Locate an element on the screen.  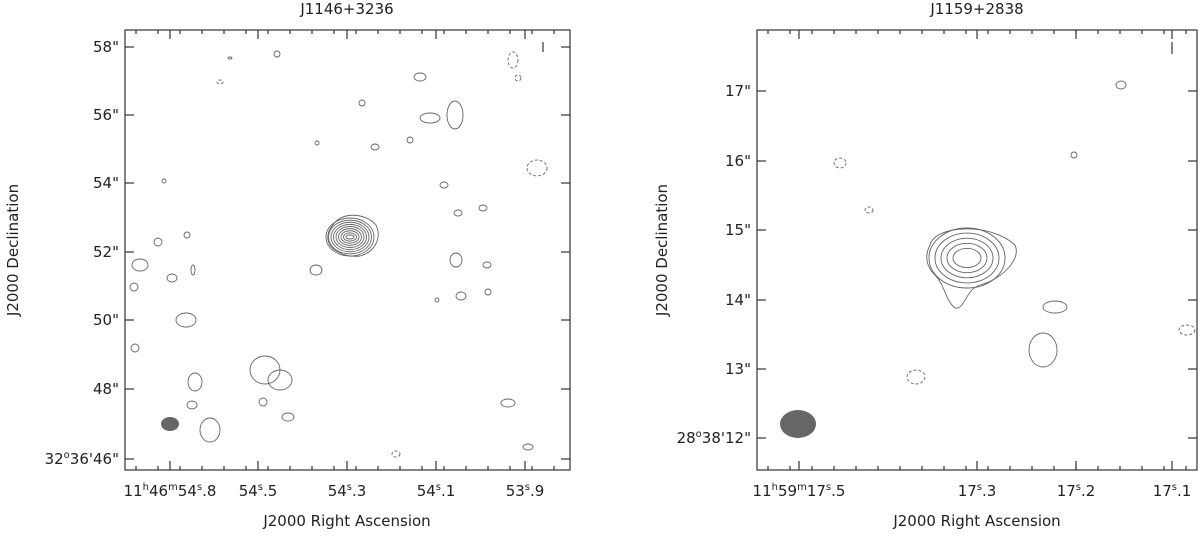
tick-label: 17s.2 is located at coordinates (1076, 491).